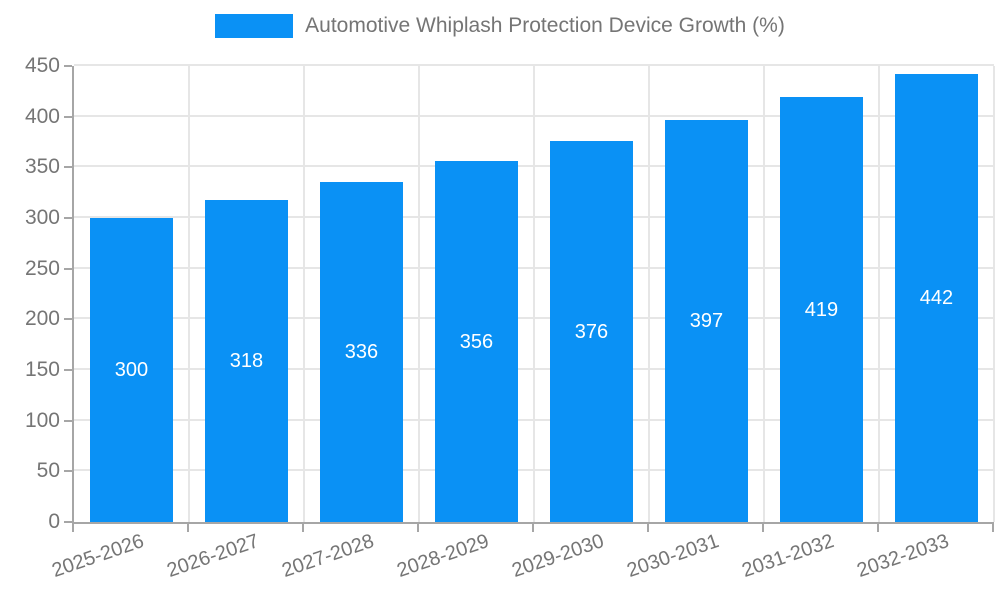 Image resolution: width=1000 pixels, height=600 pixels. I want to click on bar-value-label: 336, so click(361, 351).